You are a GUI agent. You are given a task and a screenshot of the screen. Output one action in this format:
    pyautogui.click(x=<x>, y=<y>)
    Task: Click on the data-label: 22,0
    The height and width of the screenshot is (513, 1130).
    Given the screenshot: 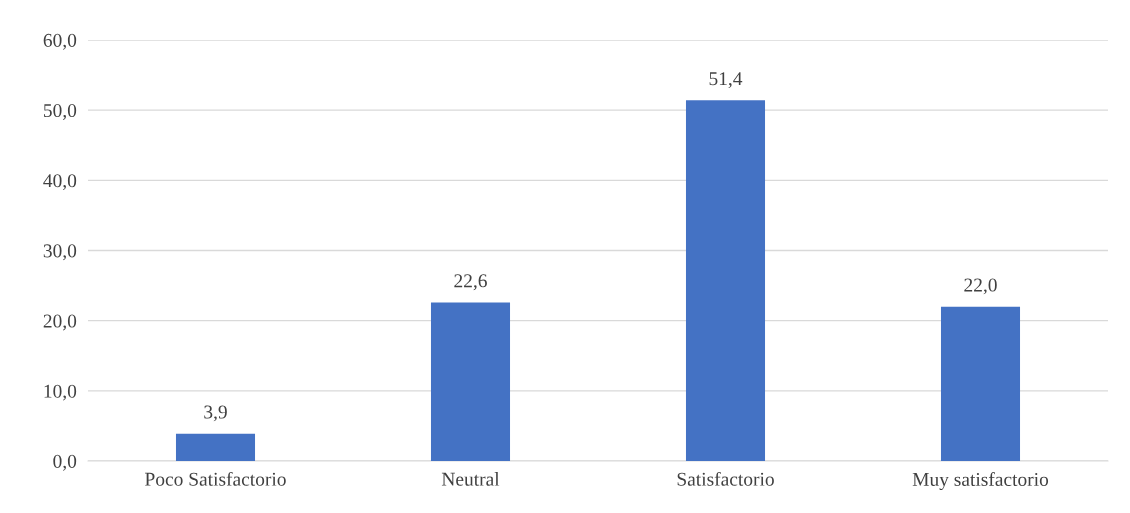 What is the action you would take?
    pyautogui.click(x=980, y=286)
    